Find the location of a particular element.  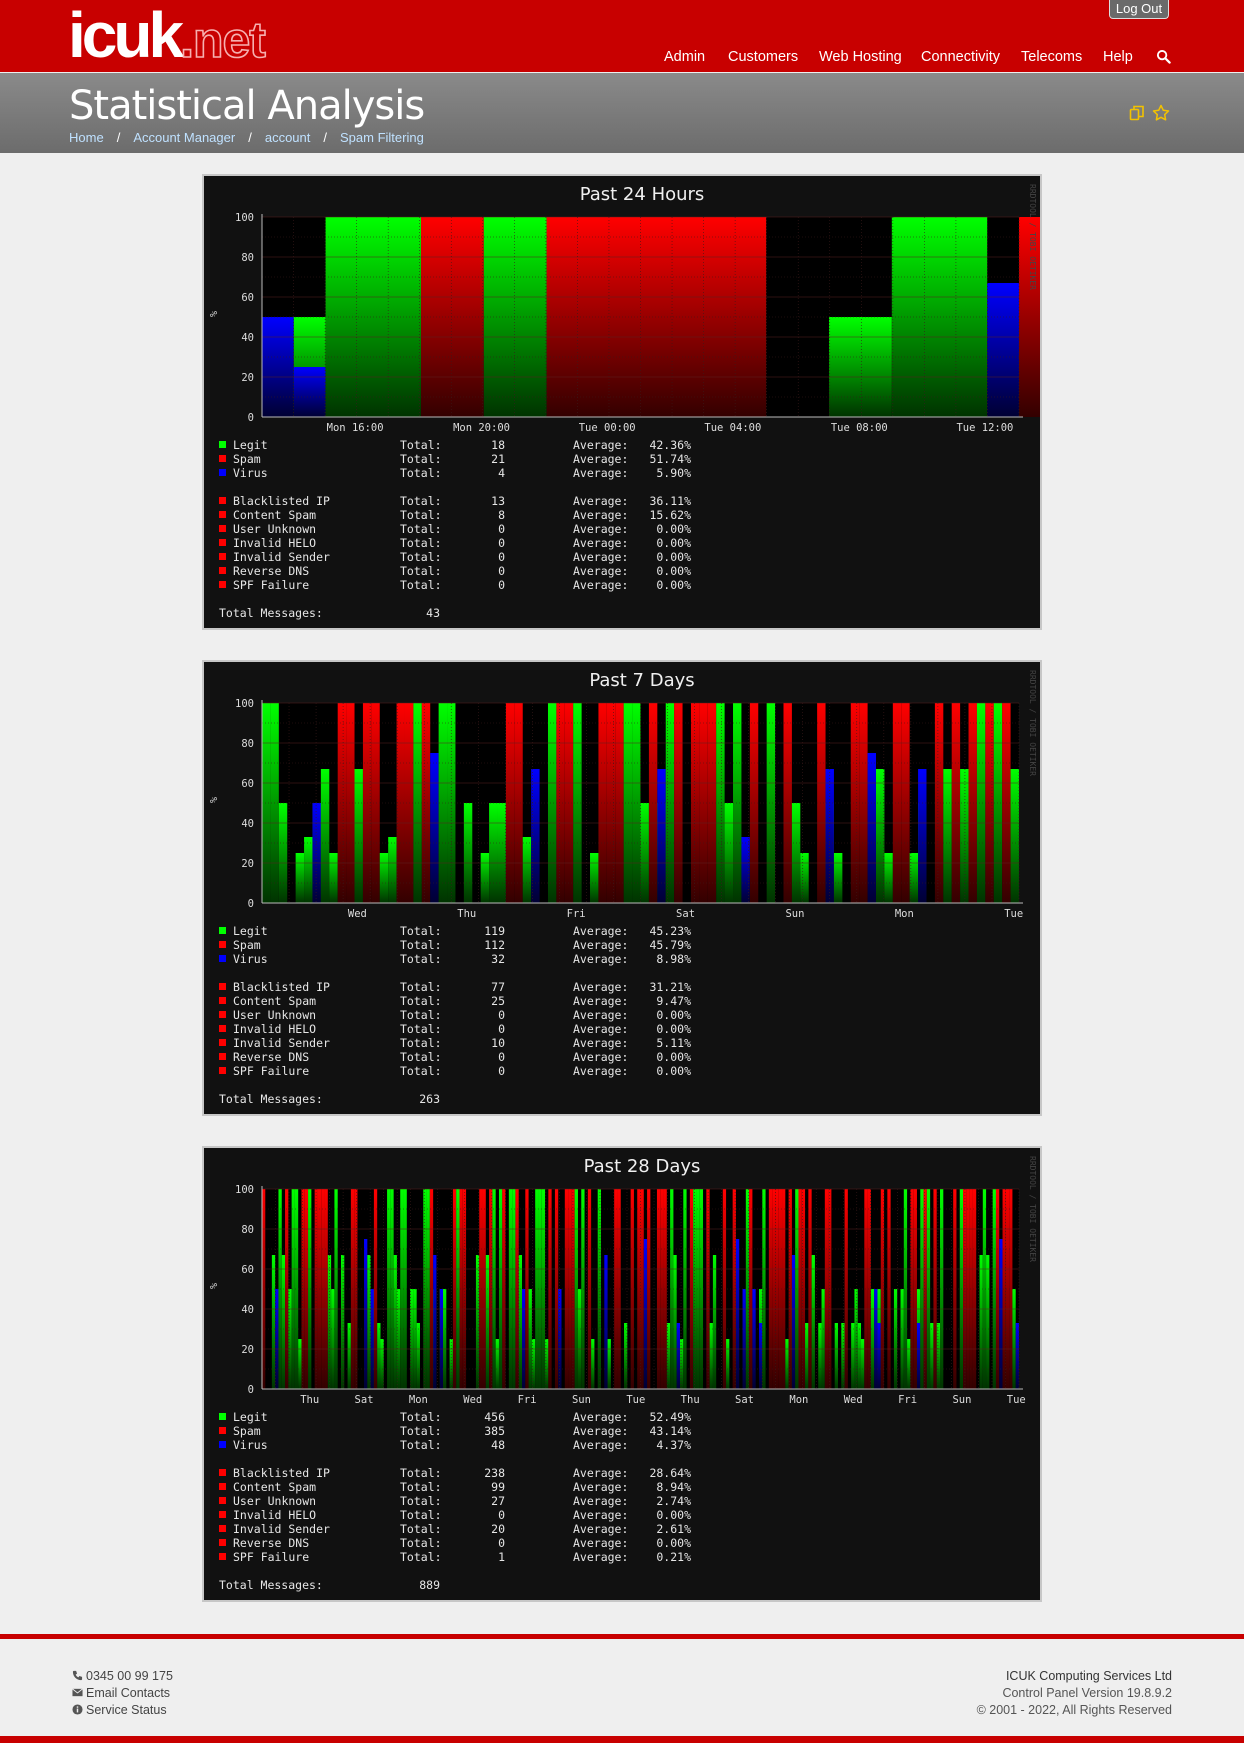

search-icon is located at coordinates (1163, 56).